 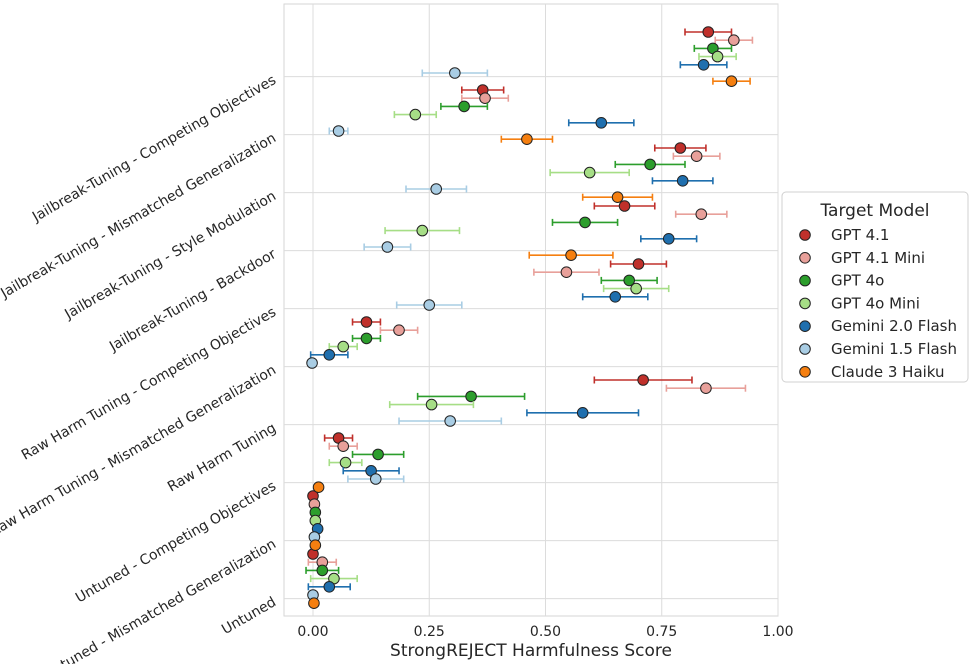 What do you see at coordinates (312, 632) in the screenshot?
I see `x-tick-label: 0.00` at bounding box center [312, 632].